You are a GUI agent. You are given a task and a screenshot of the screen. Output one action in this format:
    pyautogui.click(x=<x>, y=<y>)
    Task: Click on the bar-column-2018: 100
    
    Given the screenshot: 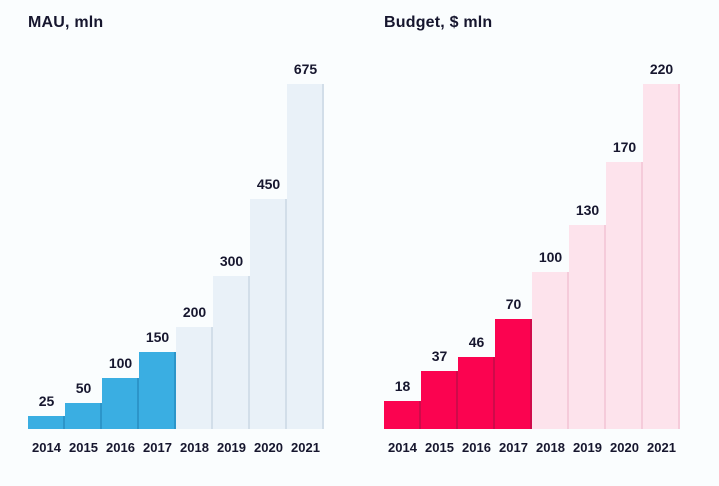 What is the action you would take?
    pyautogui.click(x=550, y=339)
    